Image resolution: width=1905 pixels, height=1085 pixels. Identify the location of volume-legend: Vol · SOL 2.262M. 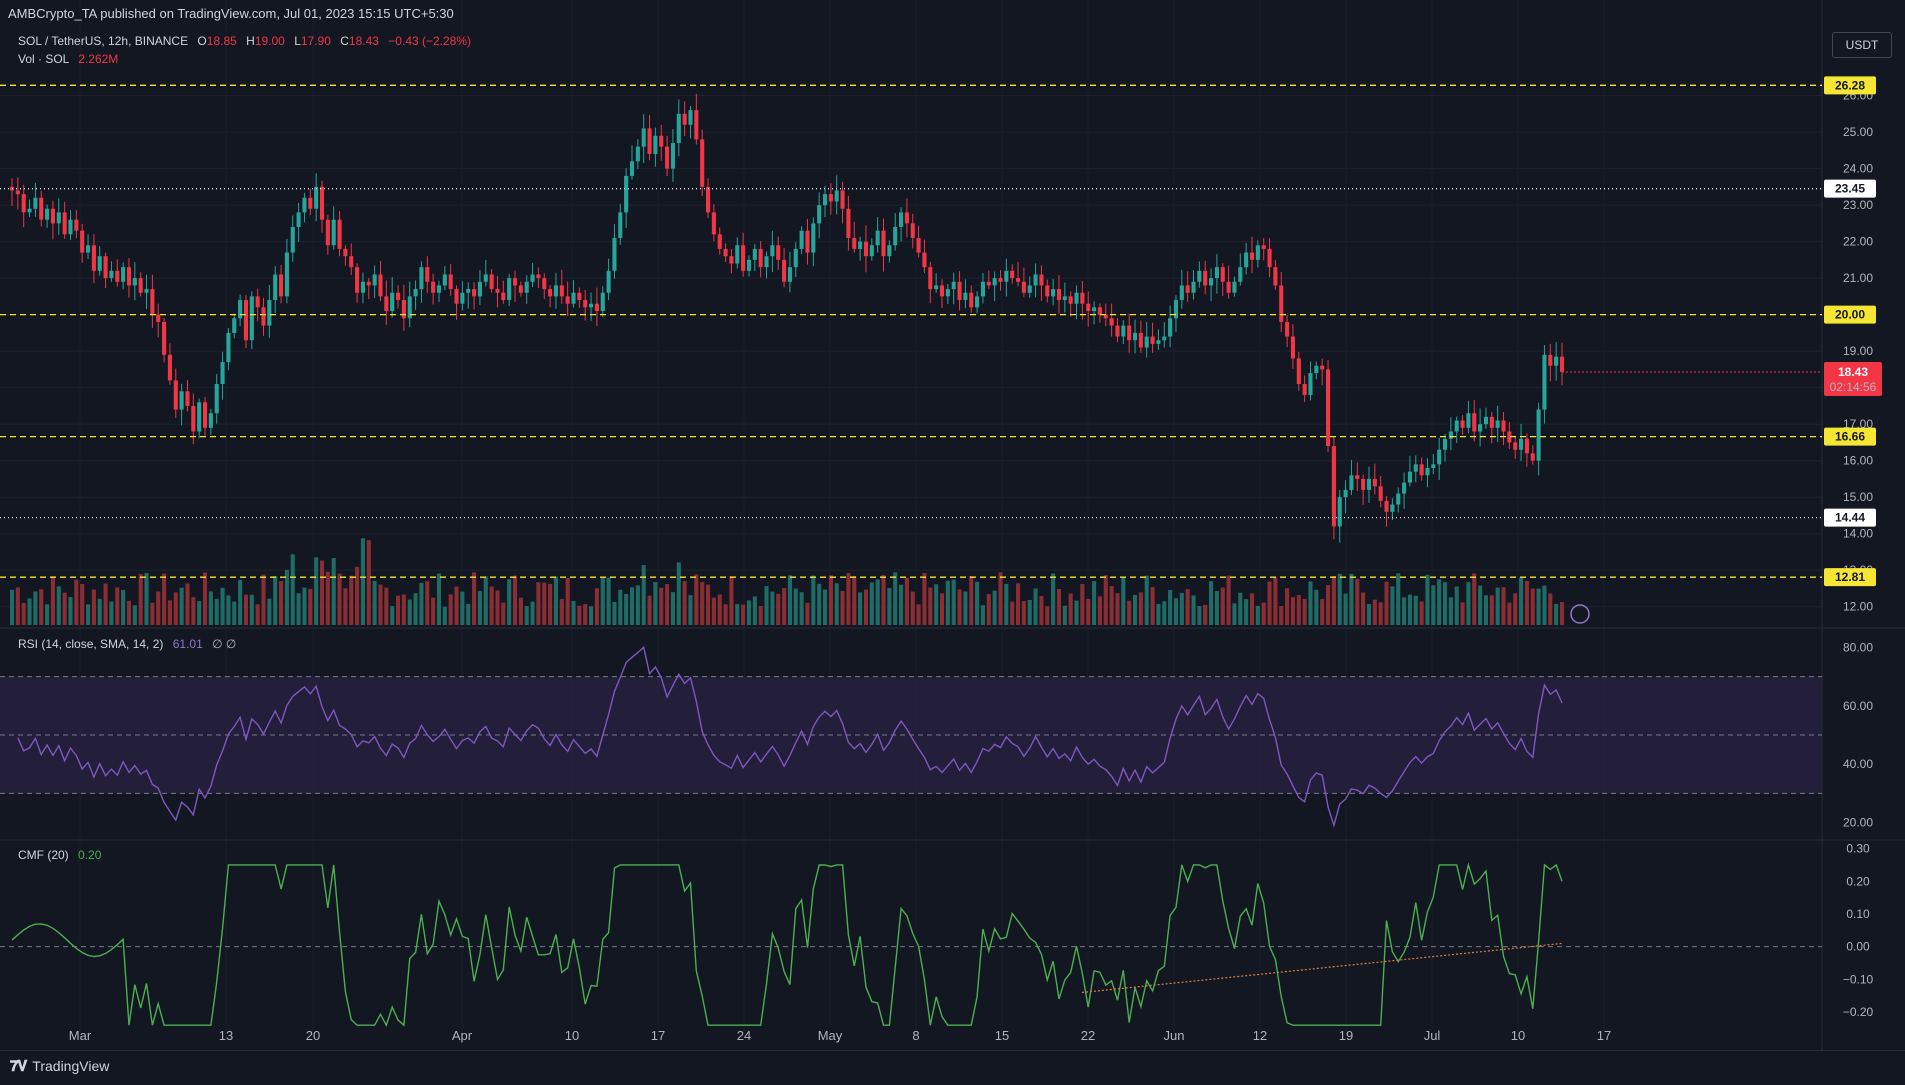
(68, 59).